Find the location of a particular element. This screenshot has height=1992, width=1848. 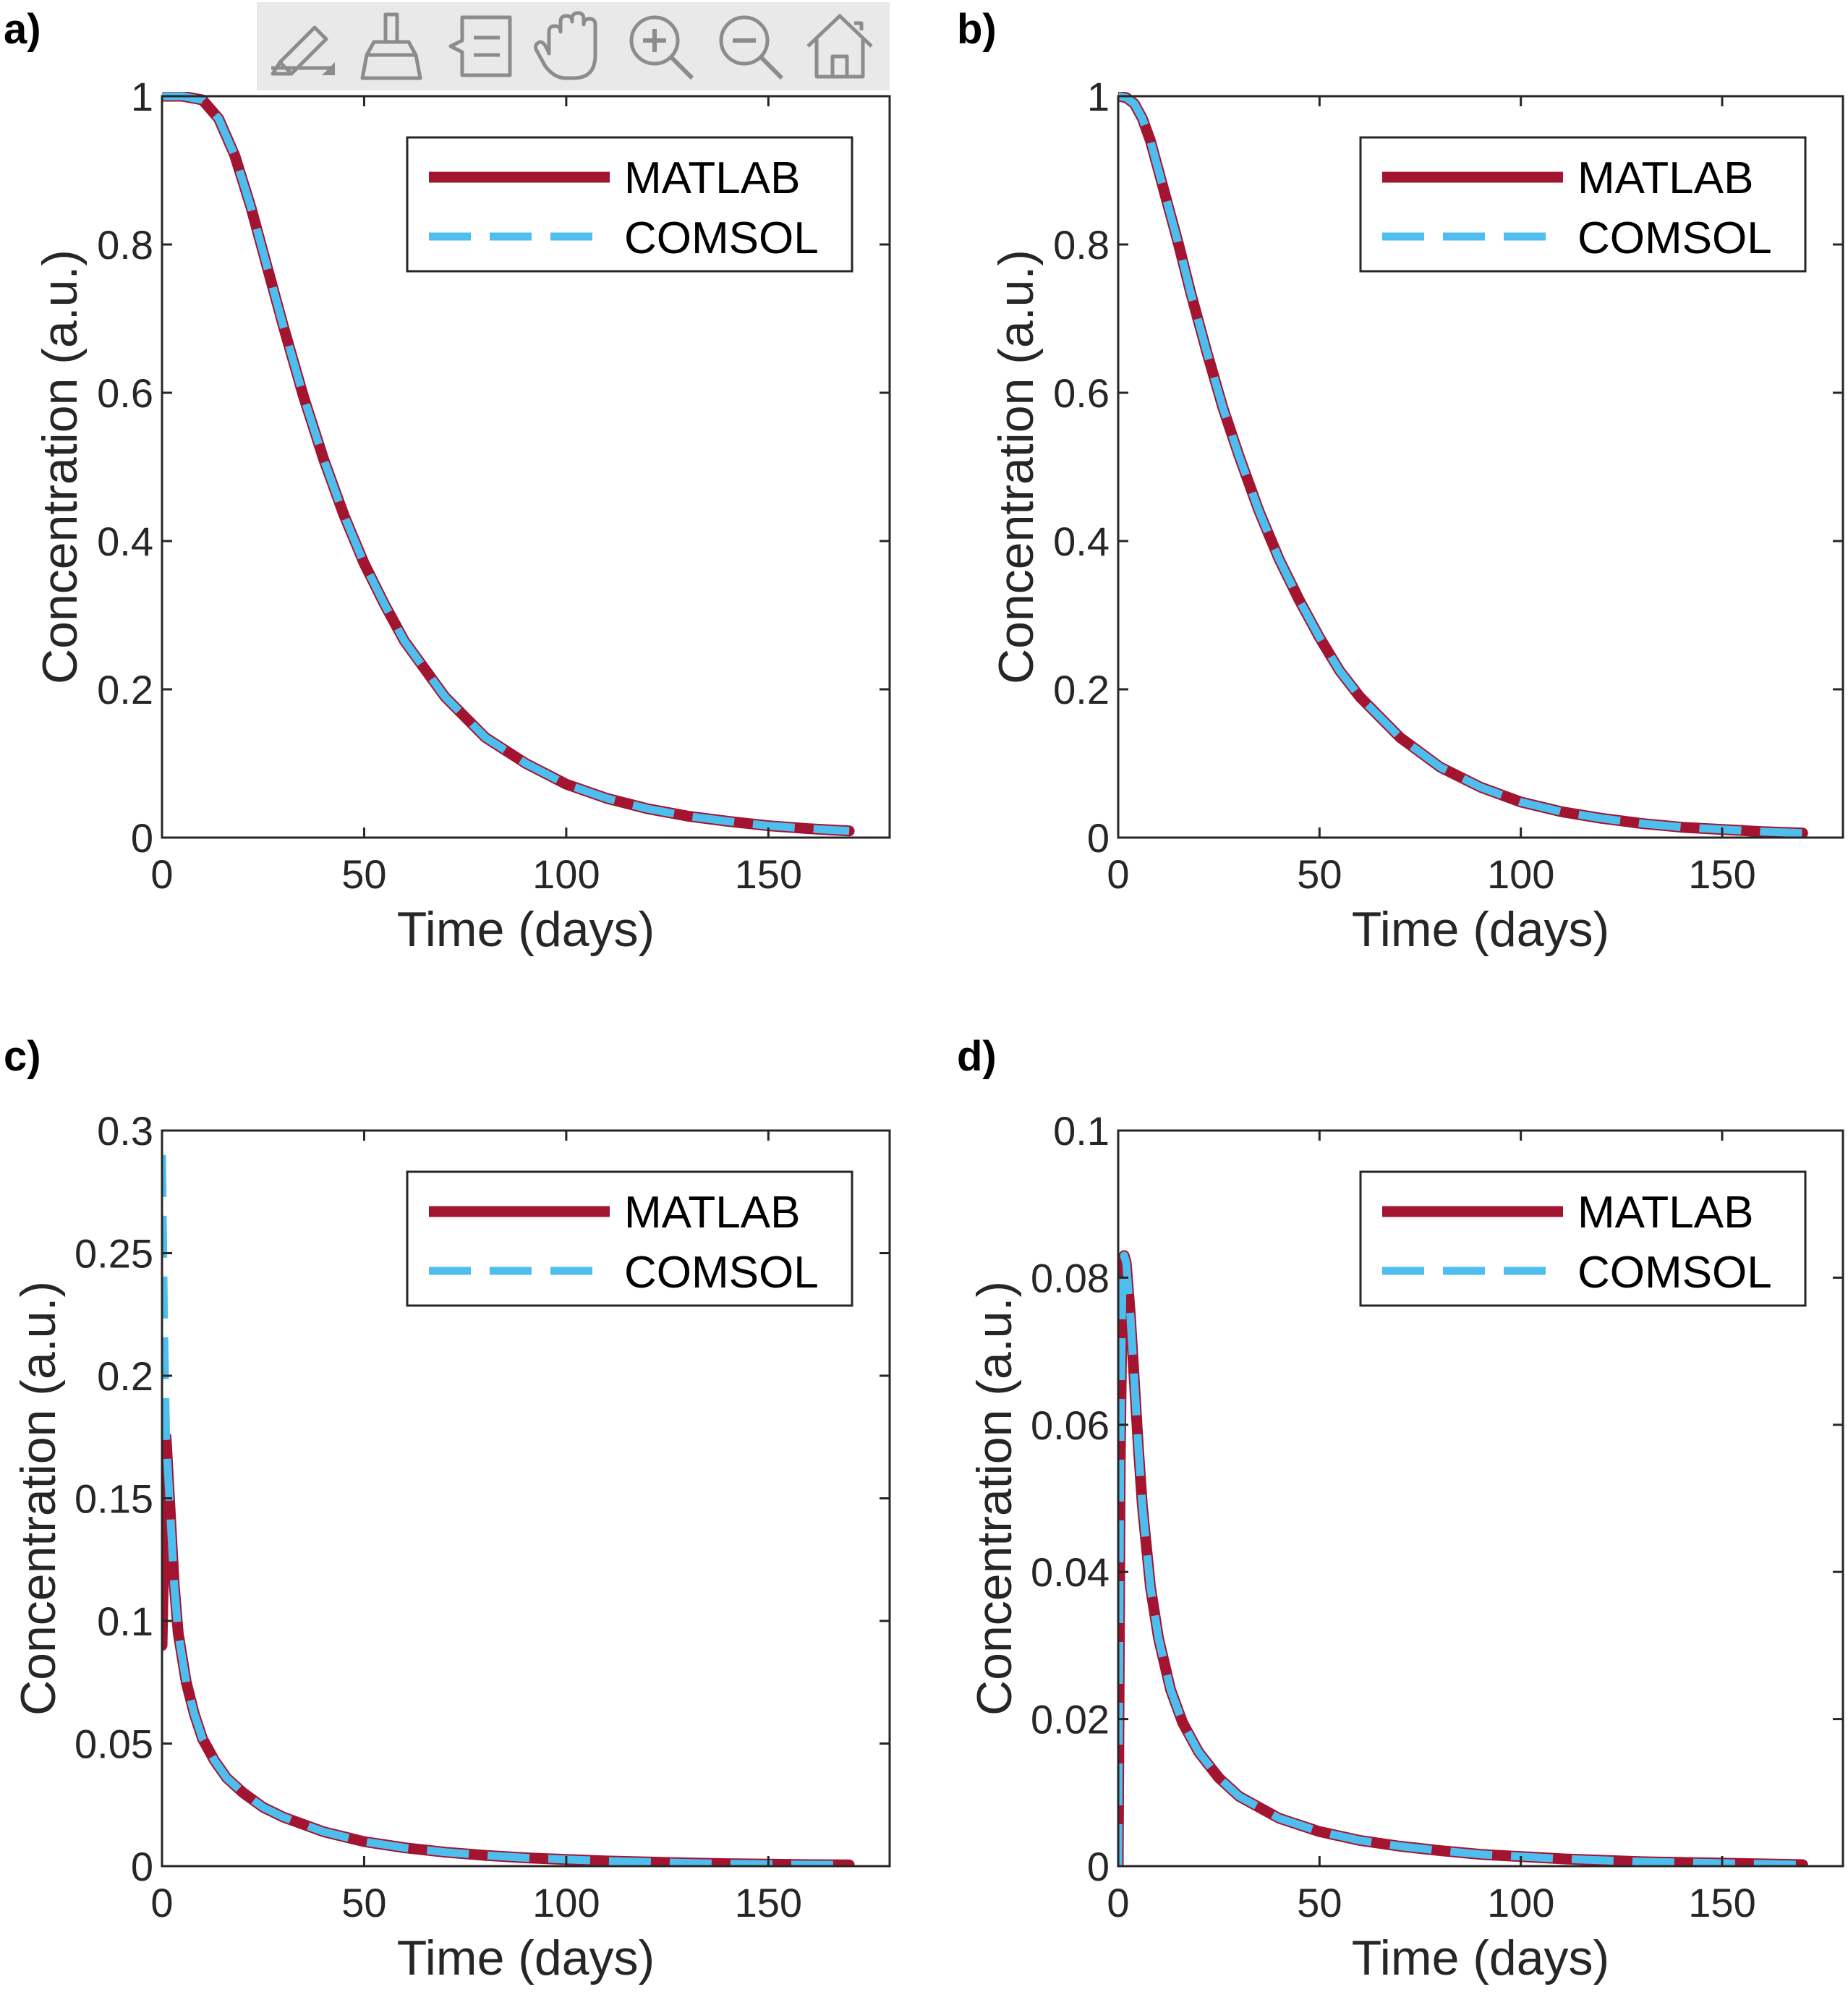

y-tick-label: 0.25 is located at coordinates (113, 1254).